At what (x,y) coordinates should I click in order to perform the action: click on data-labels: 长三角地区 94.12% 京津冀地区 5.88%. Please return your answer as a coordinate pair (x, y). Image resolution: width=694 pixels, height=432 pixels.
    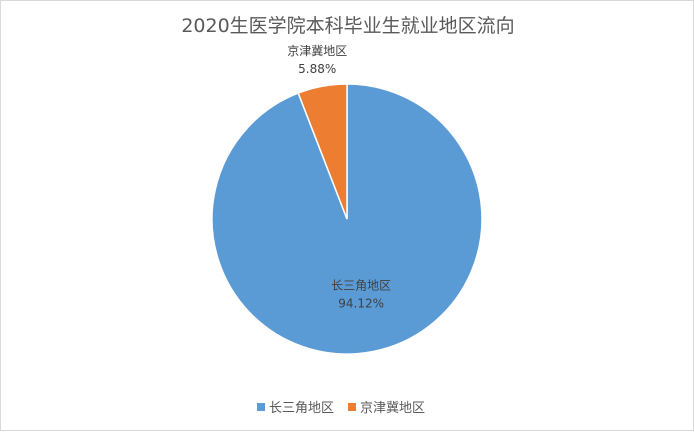
    Looking at the image, I should click on (339, 177).